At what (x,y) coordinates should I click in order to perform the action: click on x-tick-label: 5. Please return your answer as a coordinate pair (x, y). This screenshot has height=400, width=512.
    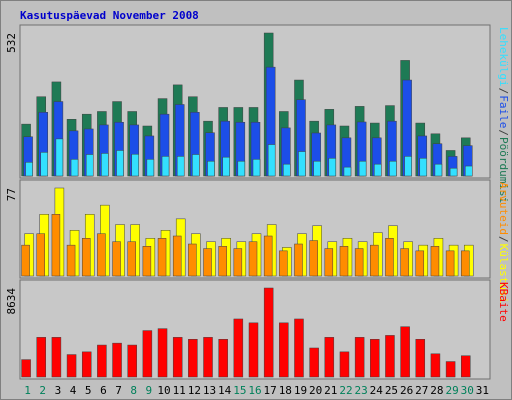
    Looking at the image, I should click on (88, 390).